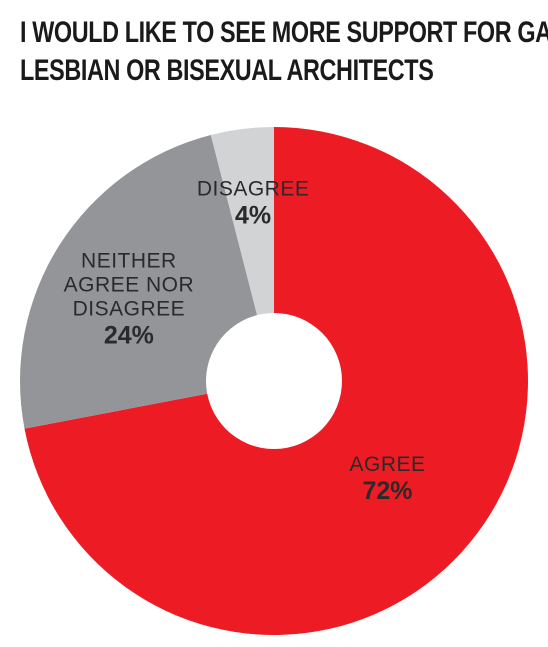 The width and height of the screenshot is (548, 647). I want to click on slice-1-label-line-2: DISAGREE, so click(129, 308).